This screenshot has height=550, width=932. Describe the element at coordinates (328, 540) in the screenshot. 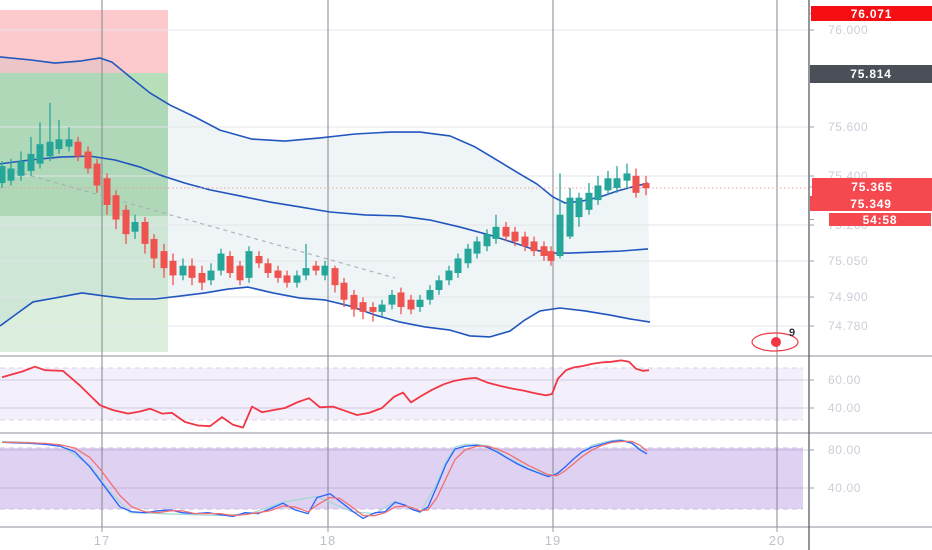

I see `time-axis-label: 18` at that location.